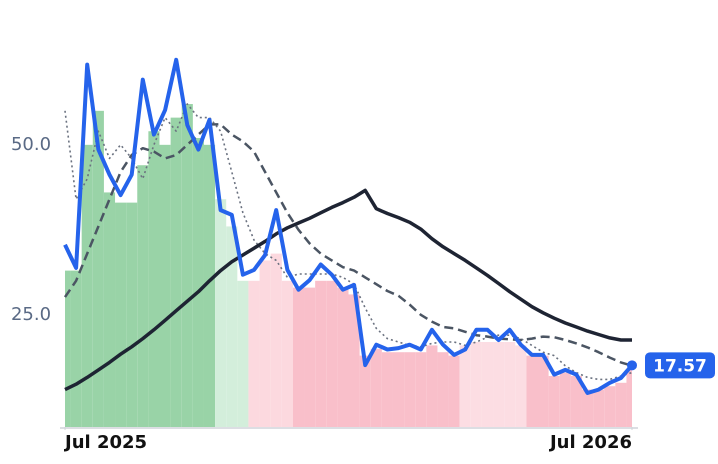  I want to click on y-tick-label: 25.0, so click(31, 314).